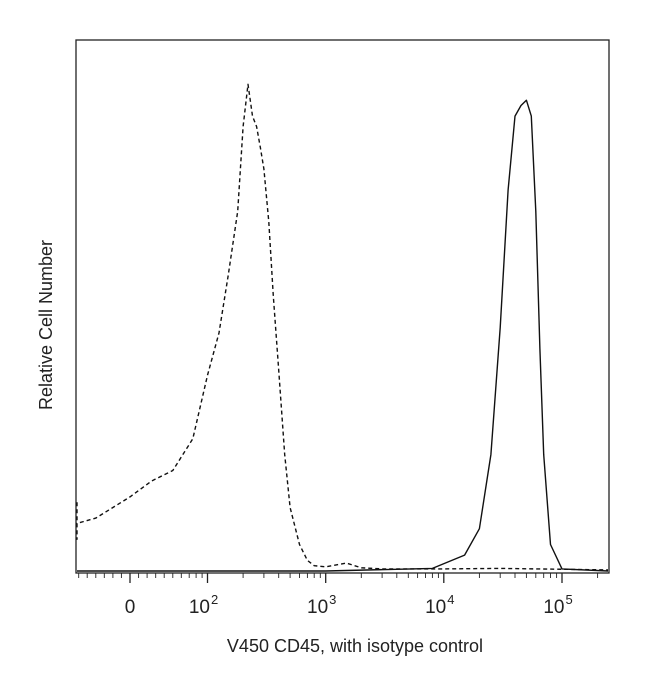 Image resolution: width=650 pixels, height=697 pixels. What do you see at coordinates (557, 605) in the screenshot?
I see `x-tick-label: 10⁵` at bounding box center [557, 605].